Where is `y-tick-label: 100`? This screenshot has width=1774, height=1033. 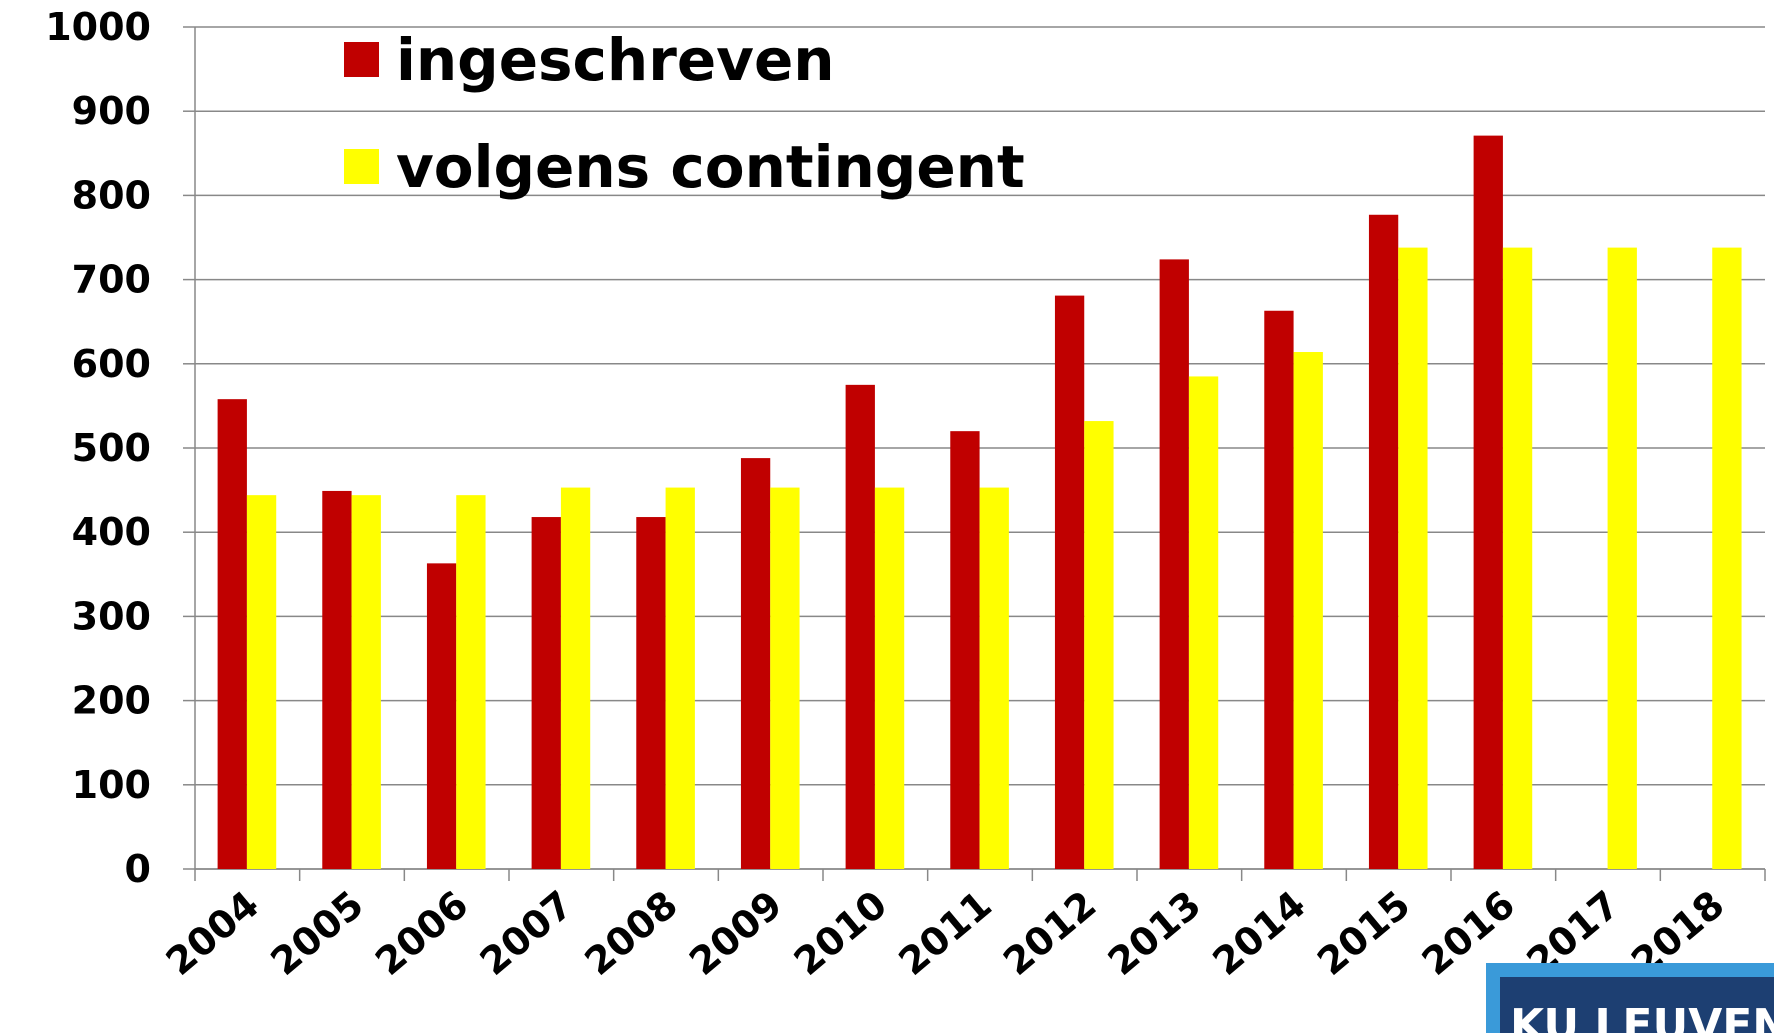
y-tick-label: 100 is located at coordinates (111, 785).